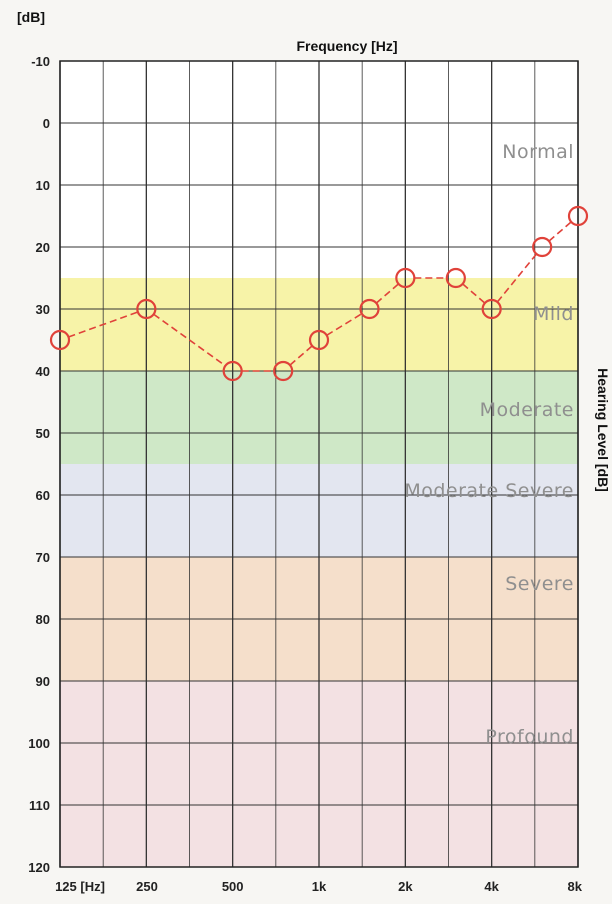  Describe the element at coordinates (603, 430) in the screenshot. I see `y-axis-title: Hearing Level [dB]` at that location.